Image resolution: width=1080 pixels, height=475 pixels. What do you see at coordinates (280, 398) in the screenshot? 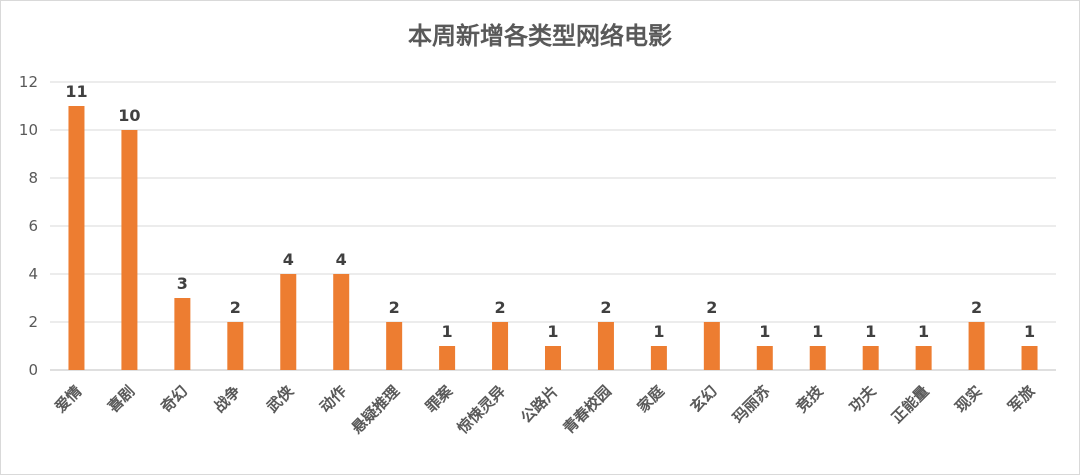
I see `x-tick-label: 武侠` at bounding box center [280, 398].